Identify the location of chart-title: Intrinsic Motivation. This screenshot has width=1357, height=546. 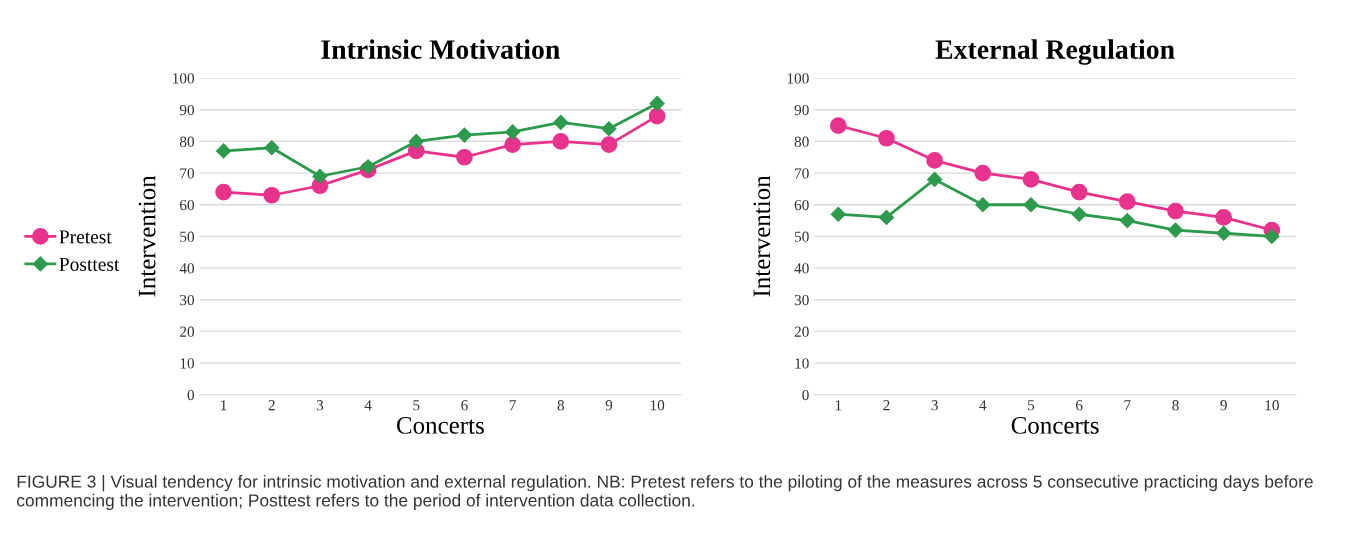
(440, 49).